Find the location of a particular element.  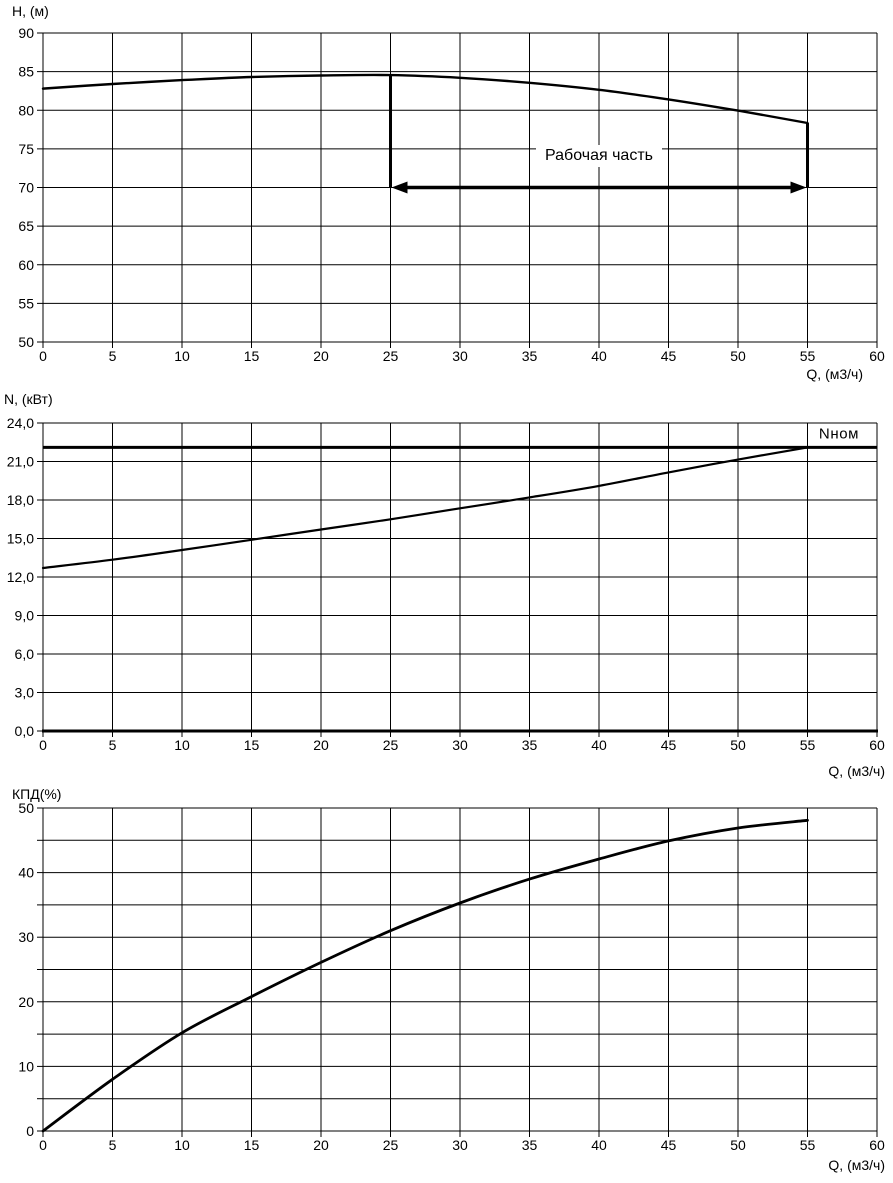

y-tick-label: 12,0 is located at coordinates (20, 577).